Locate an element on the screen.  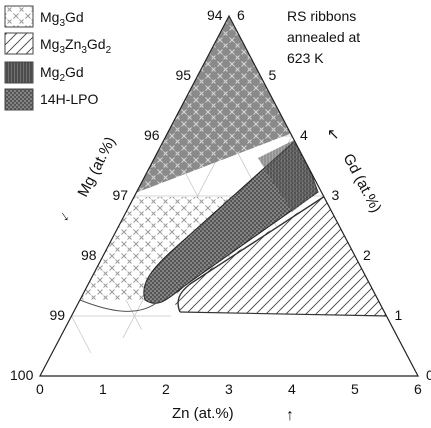
annealing-annotation: RS ribbons annealed at 623 K is located at coordinates (323, 37).